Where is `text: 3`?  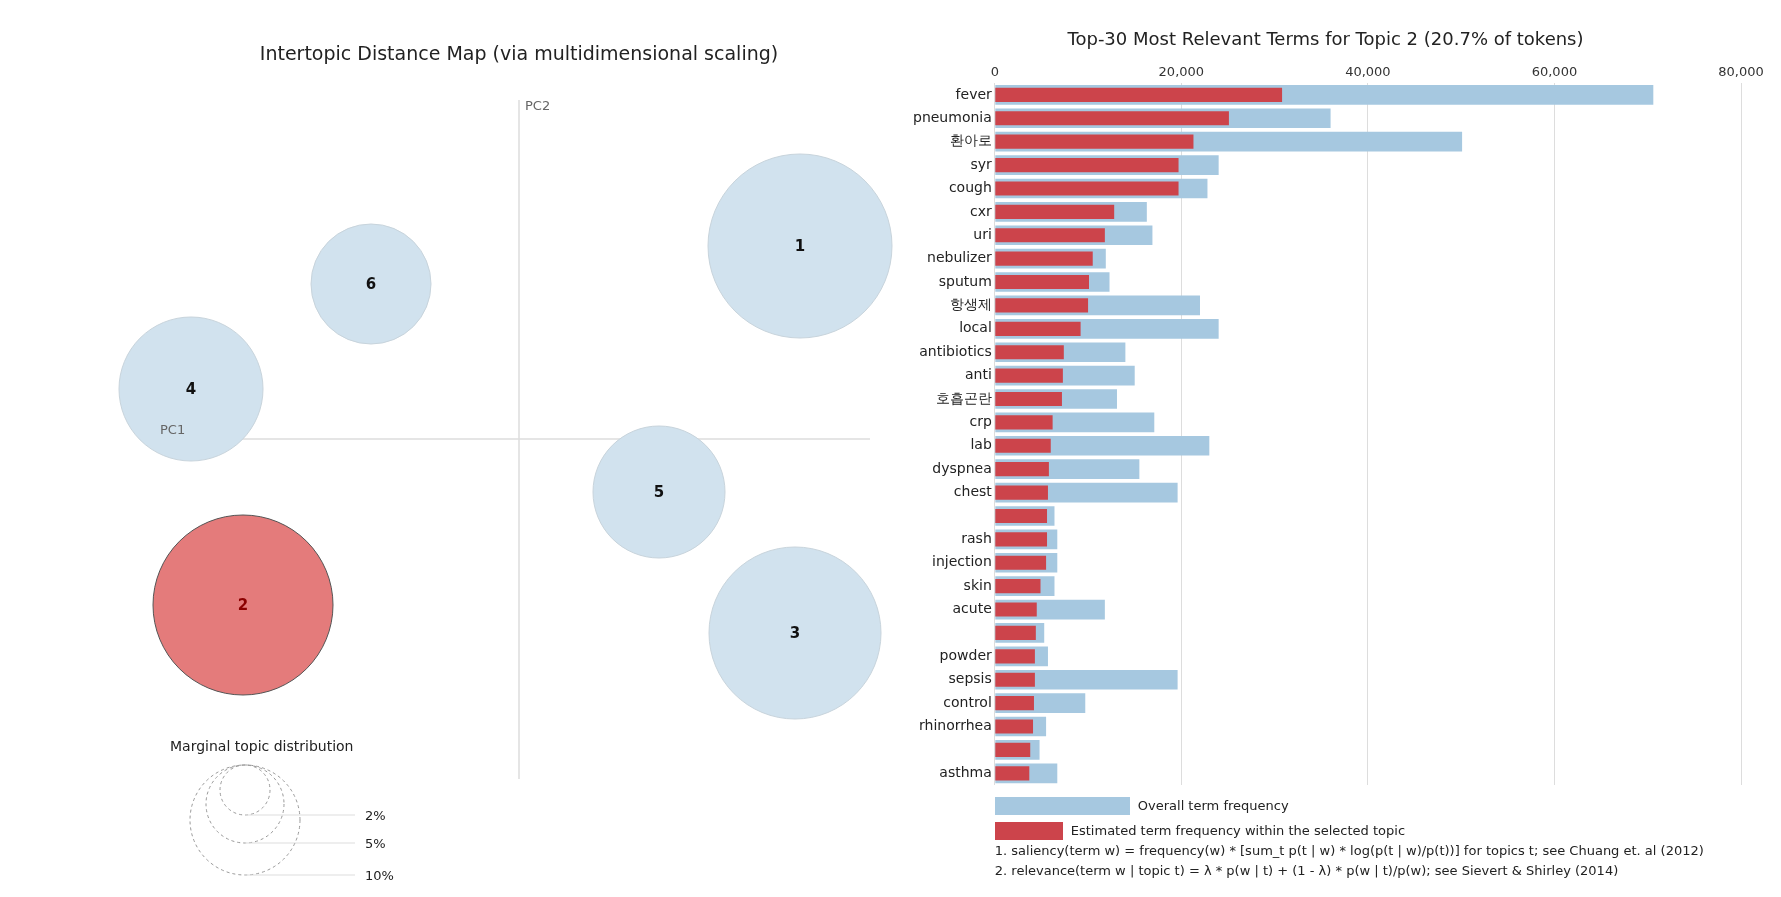 text: 3 is located at coordinates (795, 633).